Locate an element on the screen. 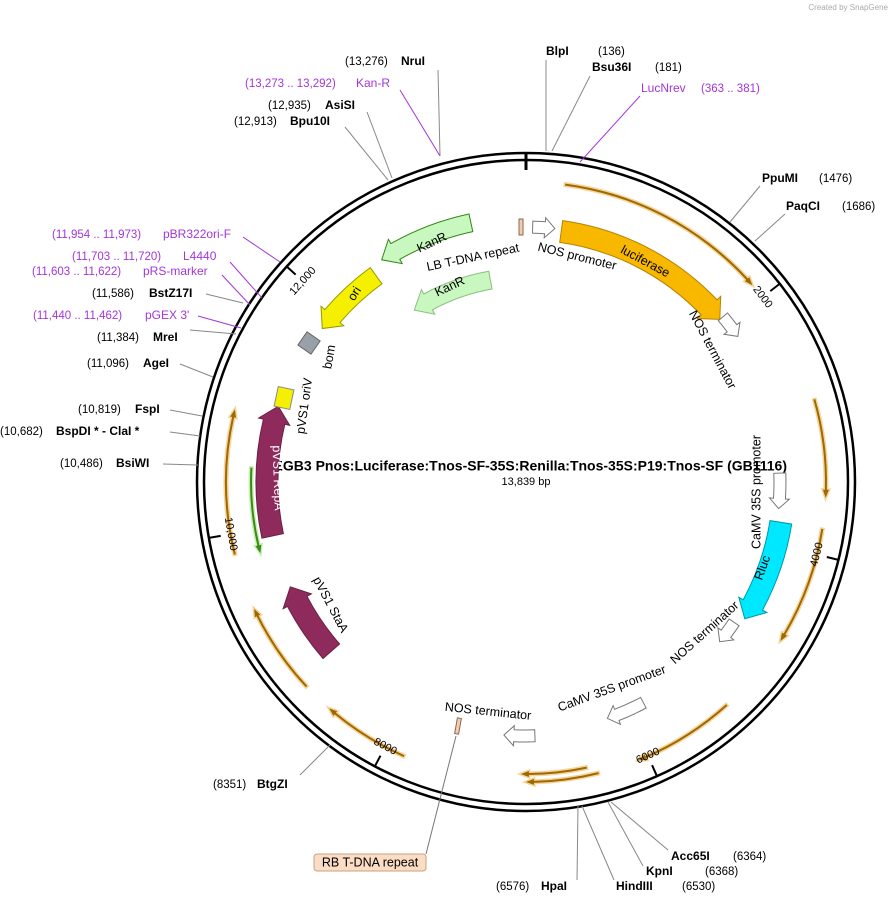 This screenshot has width=893, height=906. ruler-label: 12,000 is located at coordinates (302, 281).